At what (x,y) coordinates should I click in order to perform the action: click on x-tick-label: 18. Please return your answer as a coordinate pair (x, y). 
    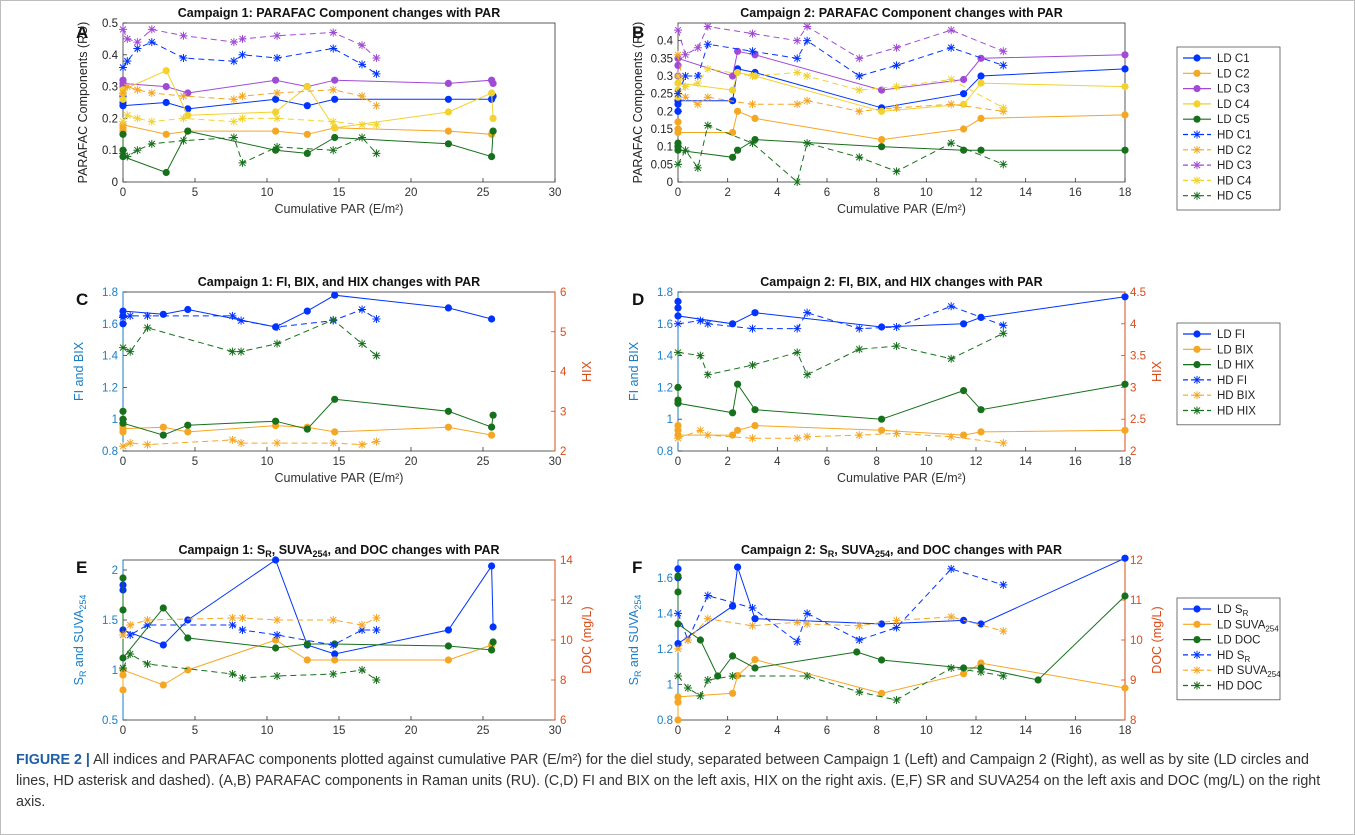
    Looking at the image, I should click on (1125, 731).